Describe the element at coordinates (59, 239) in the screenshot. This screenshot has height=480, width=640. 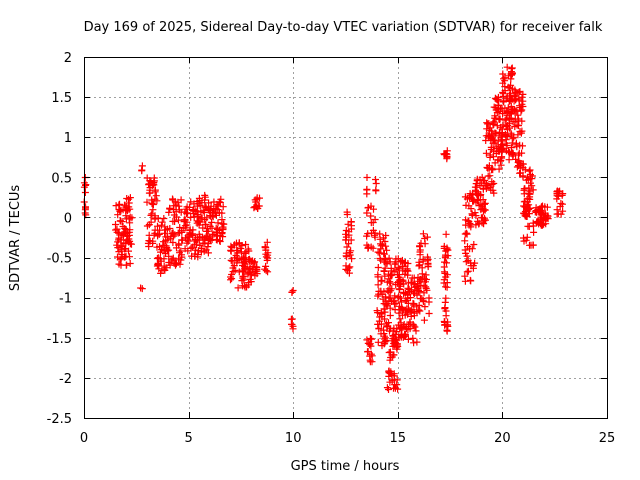
I see `y-tick-labels: 2 1.5 1 0.5 0 -0.5 -1 -1.5 -2 -2.5` at that location.